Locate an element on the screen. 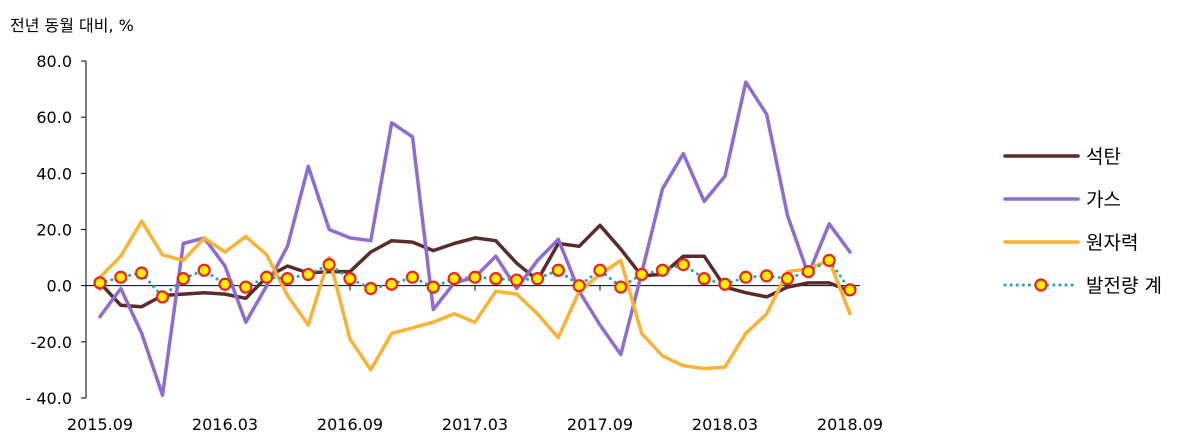 Image resolution: width=1200 pixels, height=444 pixels. x-tick-label: 2018.09 is located at coordinates (850, 424).